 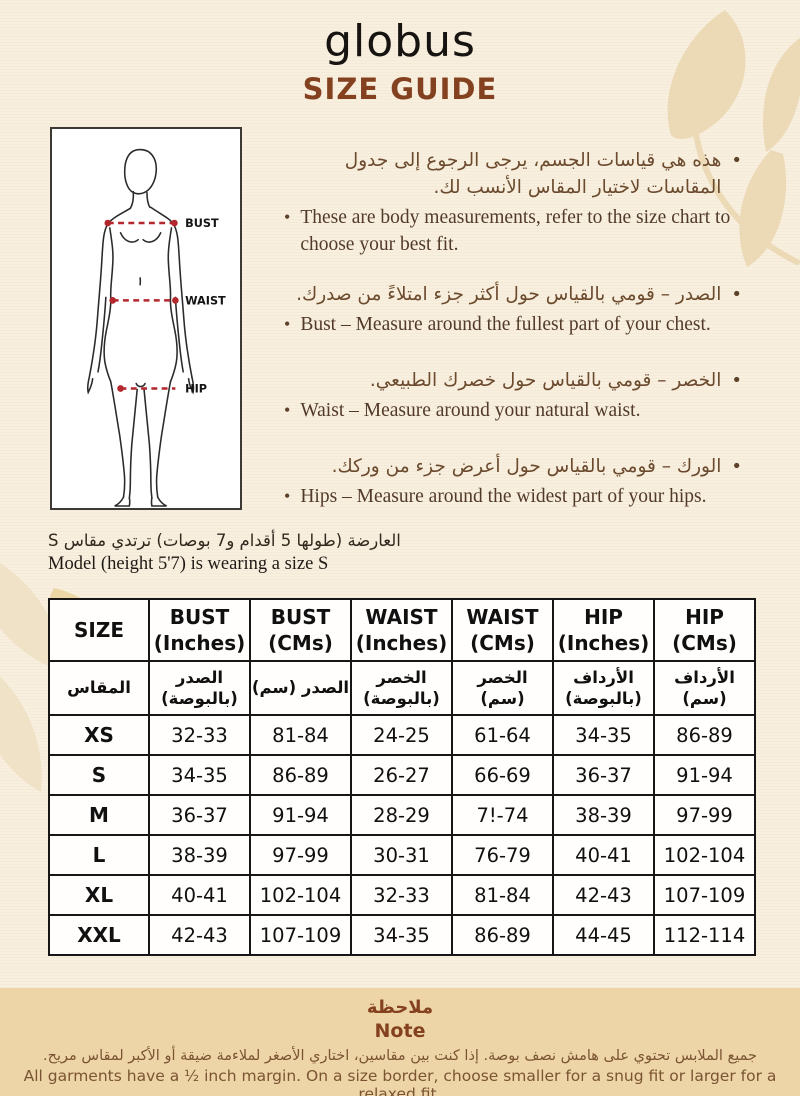 What do you see at coordinates (196, 388) in the screenshot?
I see `hip-label: HIP` at bounding box center [196, 388].